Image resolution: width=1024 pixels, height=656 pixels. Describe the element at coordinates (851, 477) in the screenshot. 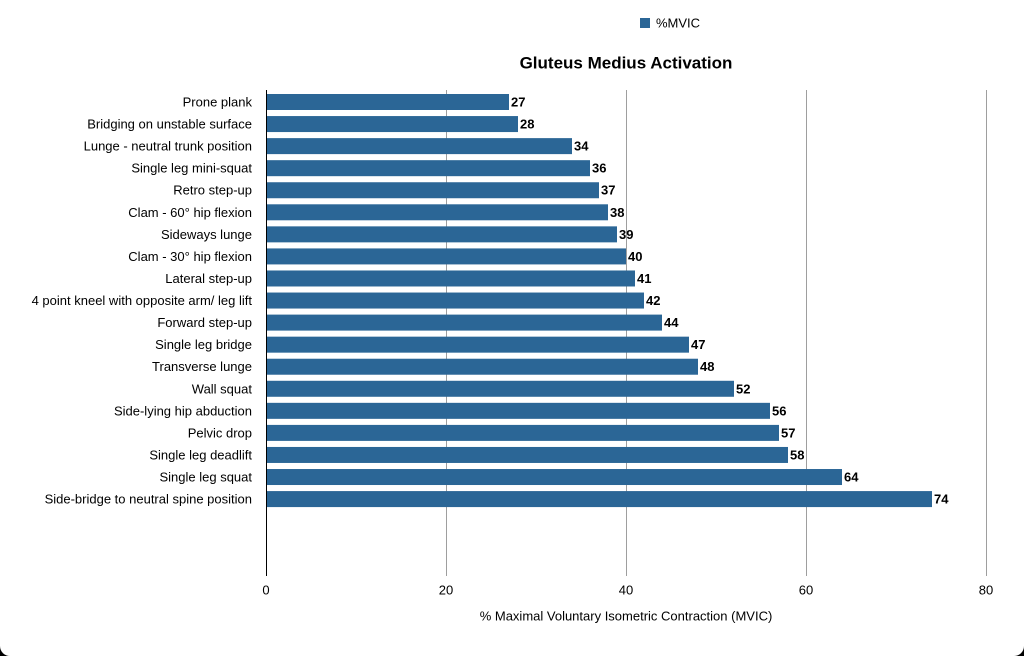

I see `data-label: 64` at that location.